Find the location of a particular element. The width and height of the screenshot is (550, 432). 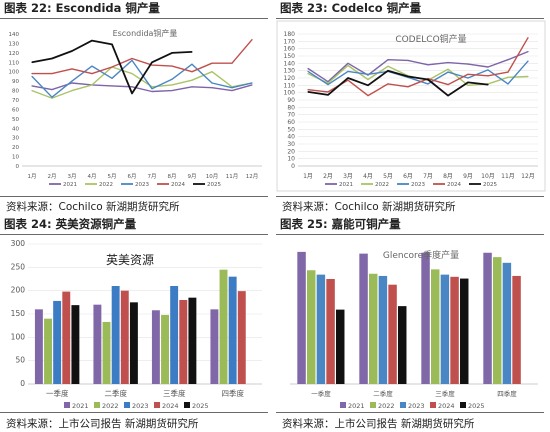

x-tick-label: 10月 is located at coordinates (212, 176).